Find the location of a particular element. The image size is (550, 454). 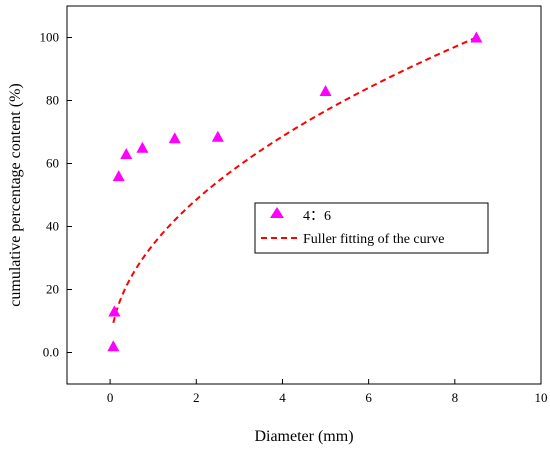

y-axis-ticks: 0.0 20 40 60 80 100 is located at coordinates (56, 195).